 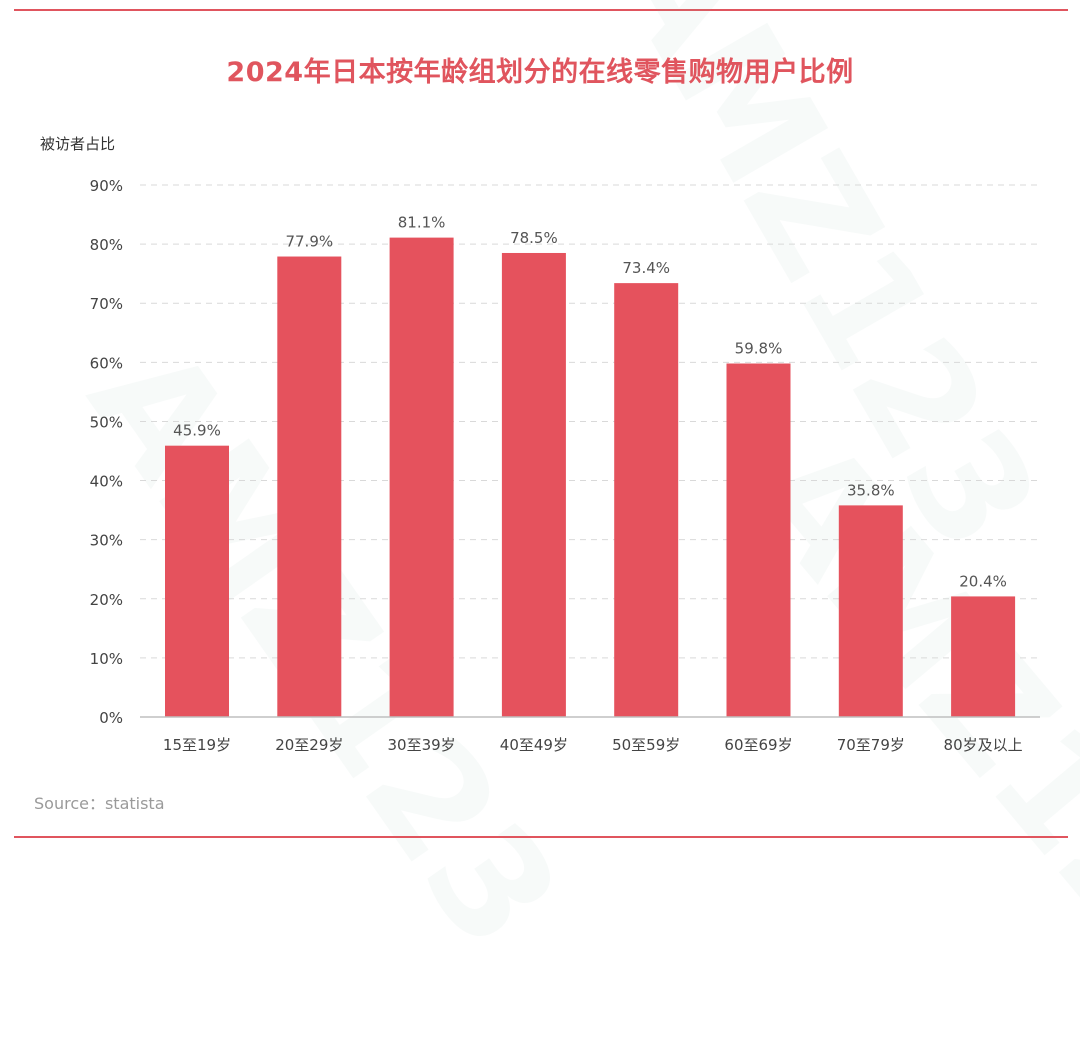 I want to click on y-tick-label: 20%, so click(x=106, y=600).